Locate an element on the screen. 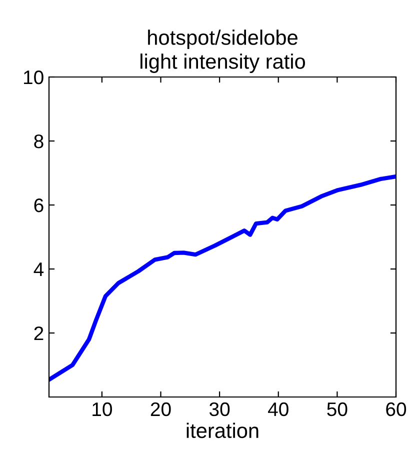 This screenshot has height=458, width=415. y-tick-label: 2 is located at coordinates (39, 333).